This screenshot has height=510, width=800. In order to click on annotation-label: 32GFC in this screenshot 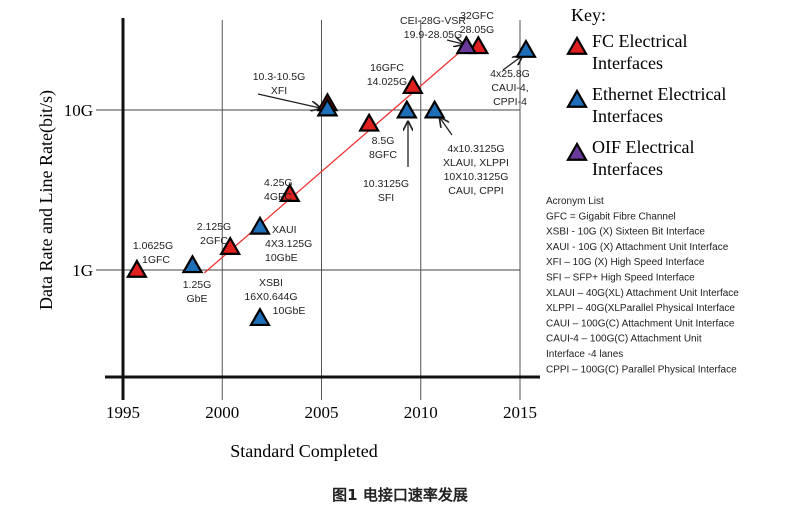, I will do `click(477, 16)`.